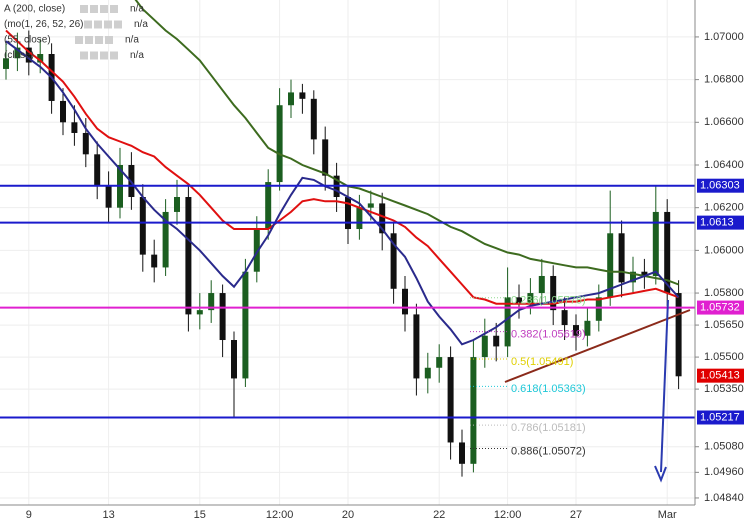 The width and height of the screenshot is (744, 526). I want to click on y-tick-label: 1.06800, so click(724, 80).